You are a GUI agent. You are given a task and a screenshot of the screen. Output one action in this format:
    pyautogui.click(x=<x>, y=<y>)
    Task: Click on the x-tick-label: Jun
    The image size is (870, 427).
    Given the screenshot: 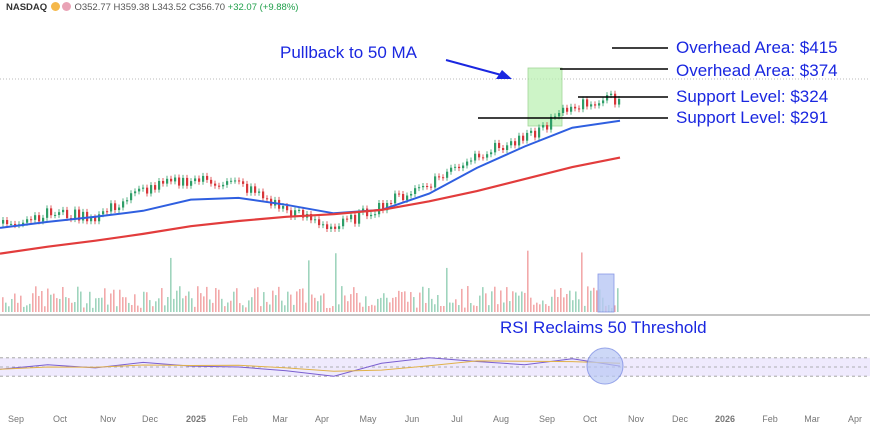 What is the action you would take?
    pyautogui.click(x=412, y=419)
    